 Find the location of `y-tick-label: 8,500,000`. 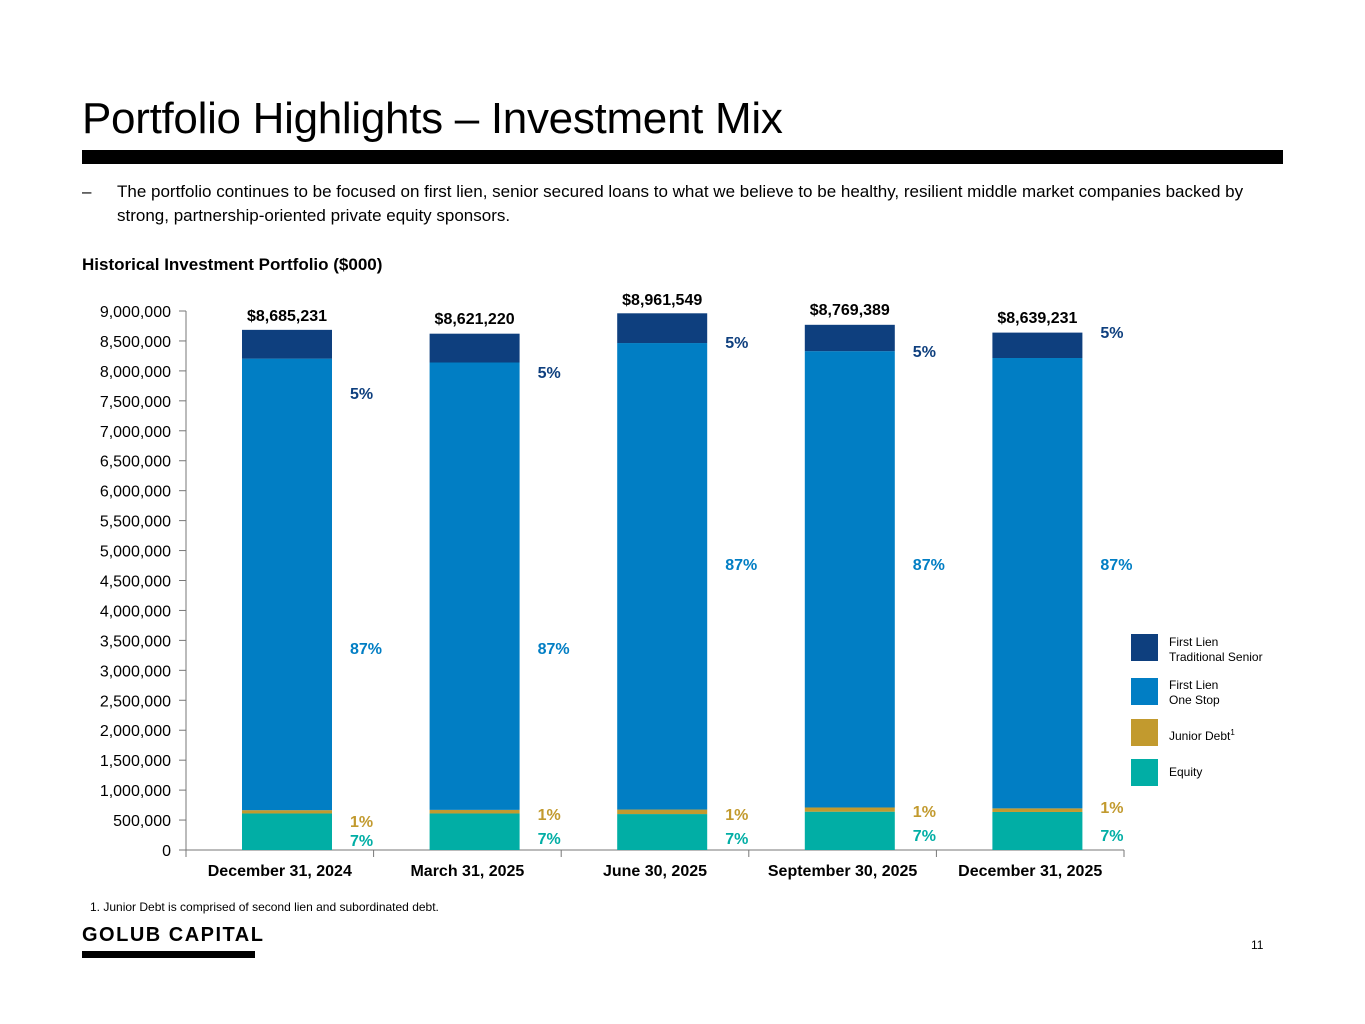

y-tick-label: 8,500,000 is located at coordinates (135, 342).